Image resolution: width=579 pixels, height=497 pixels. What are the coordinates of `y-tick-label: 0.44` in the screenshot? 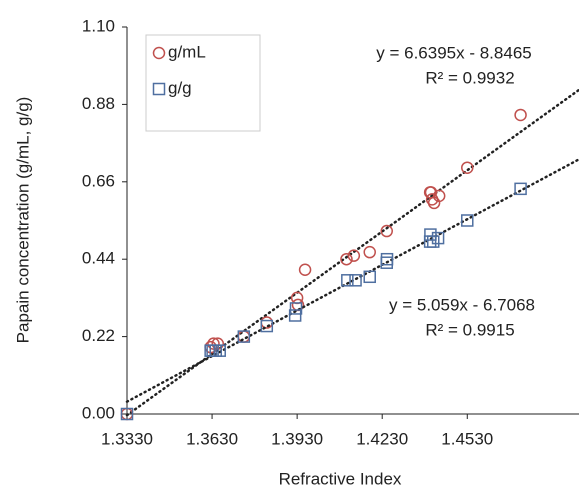 It's located at (98, 258).